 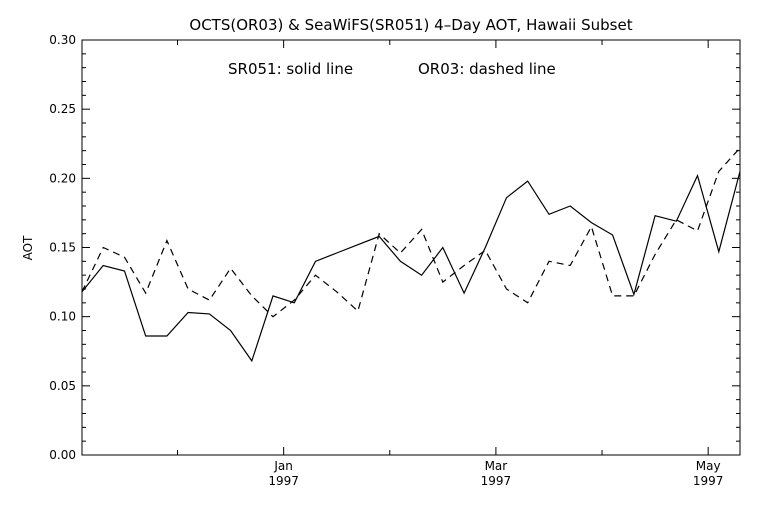 I want to click on y-tick-label: 0.25, so click(x=62, y=109).